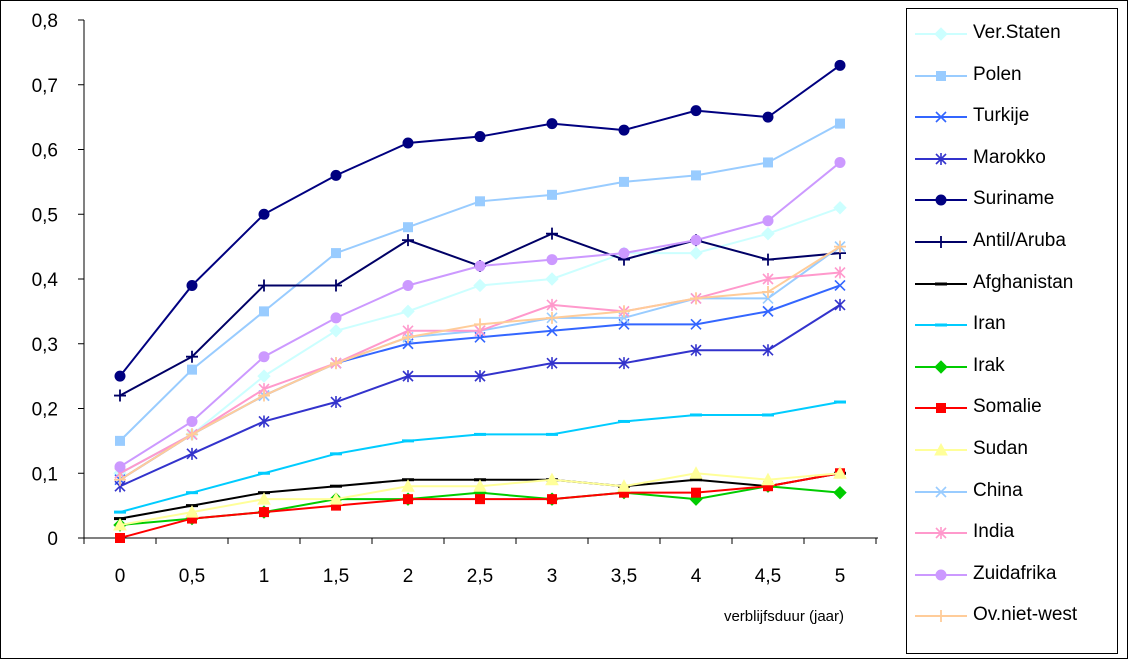 This screenshot has height=659, width=1128. What do you see at coordinates (1012, 75) in the screenshot?
I see `legend-item-polen: Polen` at bounding box center [1012, 75].